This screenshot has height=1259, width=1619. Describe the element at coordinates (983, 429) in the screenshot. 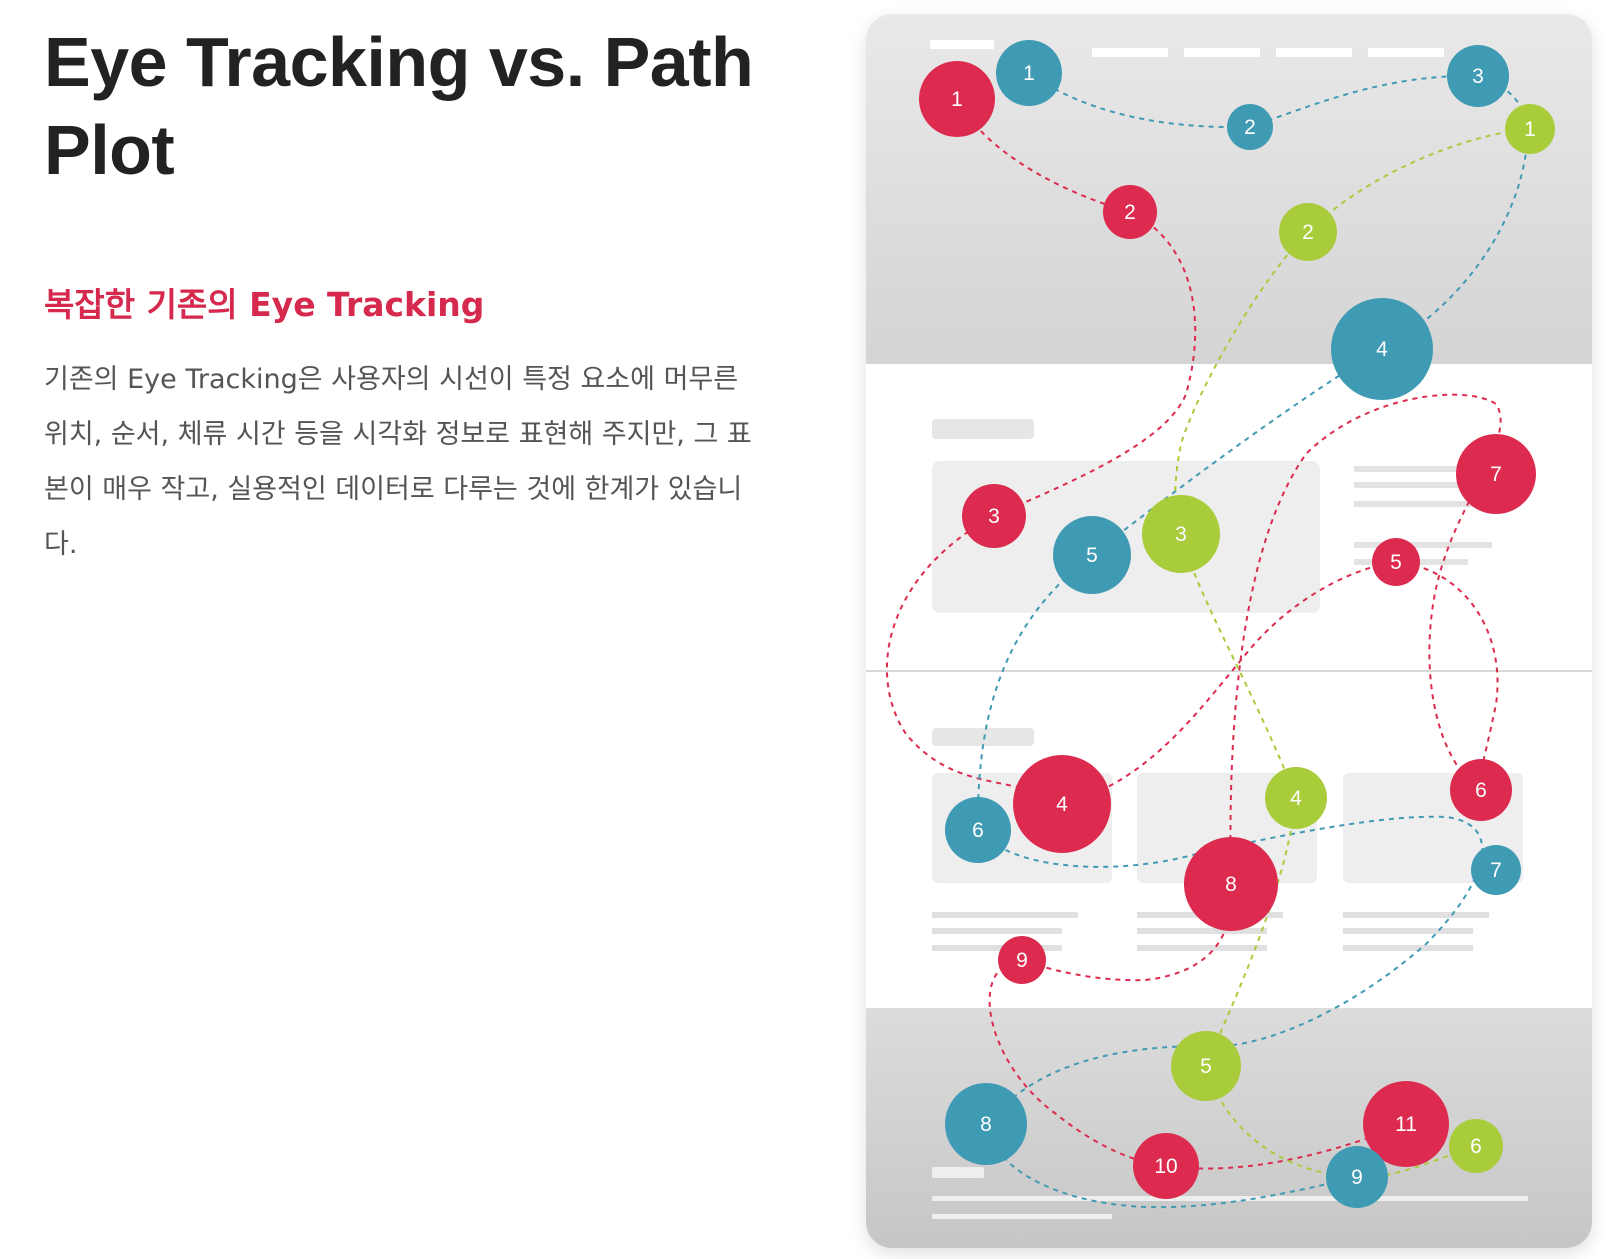

I see `mockup-heading-bar` at that location.